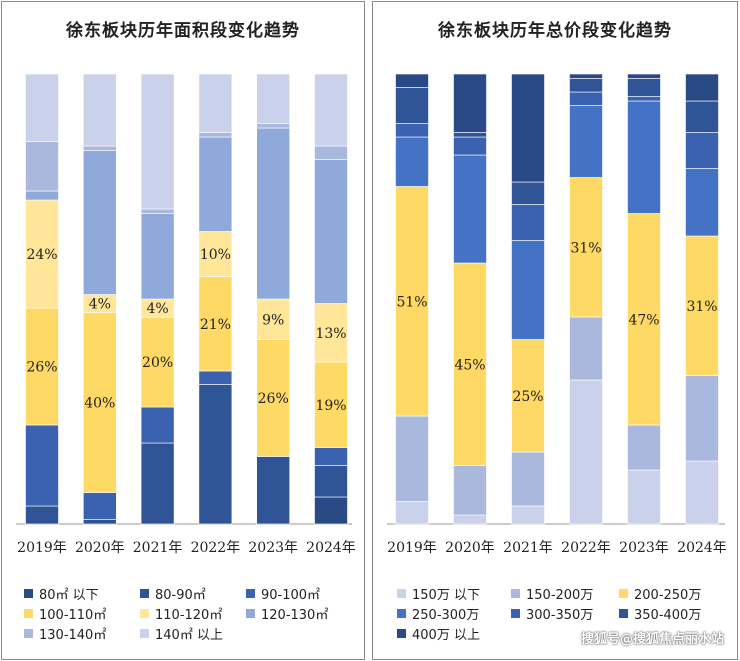 The height and width of the screenshot is (661, 740). What do you see at coordinates (73, 635) in the screenshot?
I see `legend-label: 130-140㎡` at bounding box center [73, 635].